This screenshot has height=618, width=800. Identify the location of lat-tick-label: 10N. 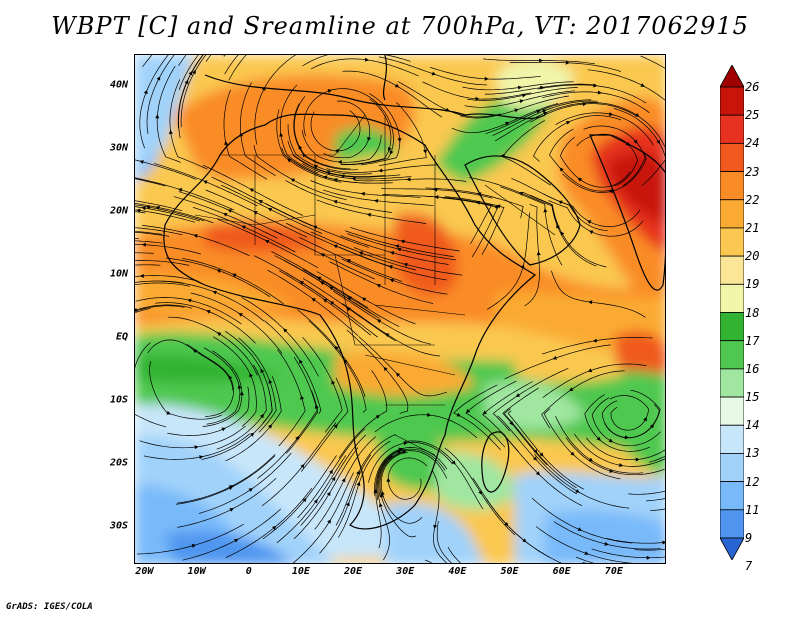
(118, 274).